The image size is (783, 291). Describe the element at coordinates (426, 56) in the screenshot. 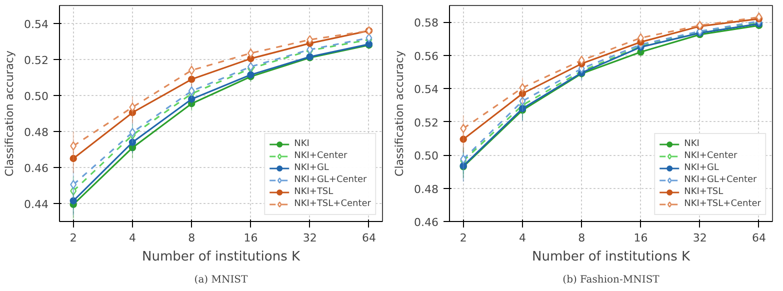

I see `y-tick-label: 0.56` at that location.